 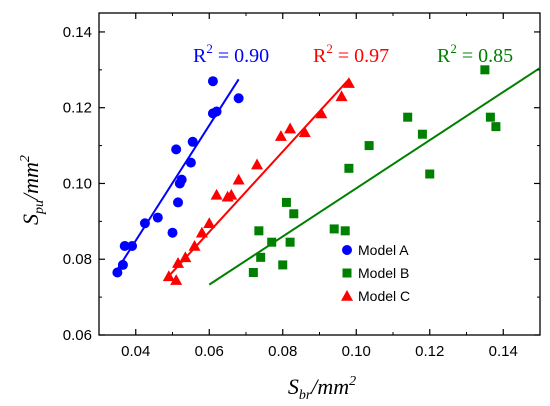 What do you see at coordinates (30, 219) in the screenshot?
I see `y-axis-title-base: S` at bounding box center [30, 219].